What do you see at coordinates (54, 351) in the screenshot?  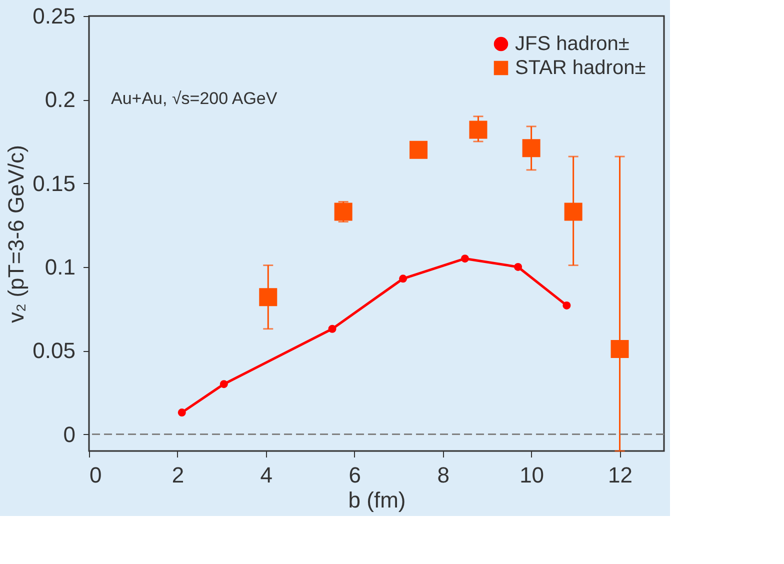 I see `y-tick-label: 0.05` at bounding box center [54, 351].